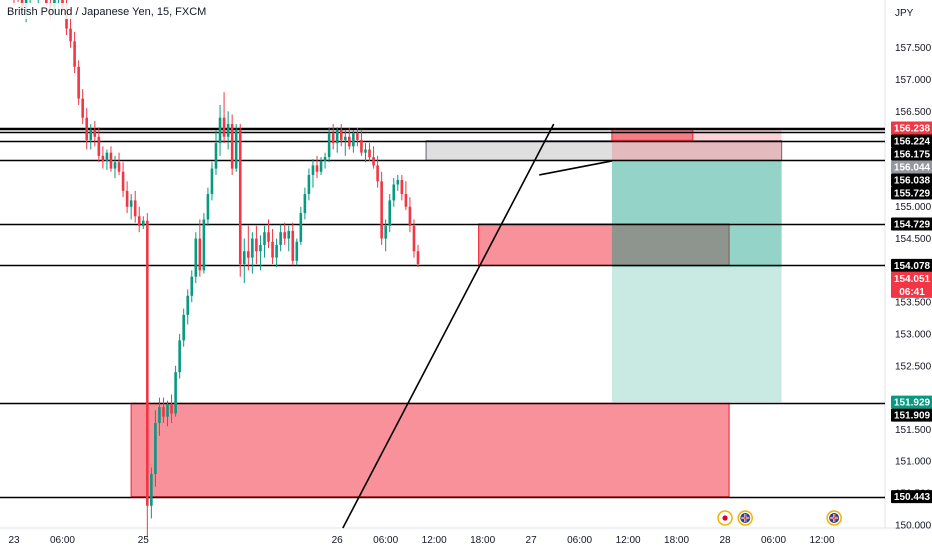  Describe the element at coordinates (696, 281) in the screenshot. I see `position-reward-area` at that location.